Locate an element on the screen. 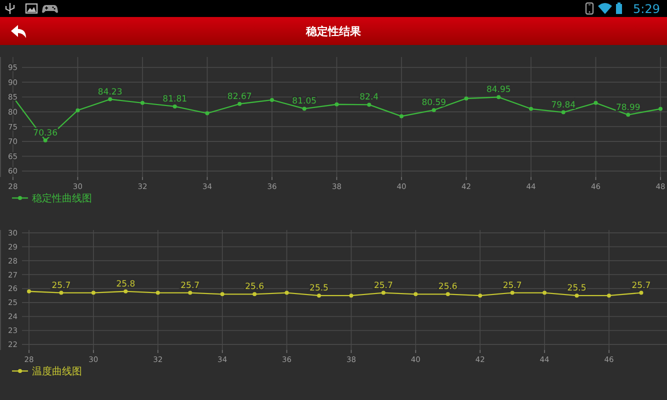  legend-label: 稳定性曲线图 is located at coordinates (62, 198).